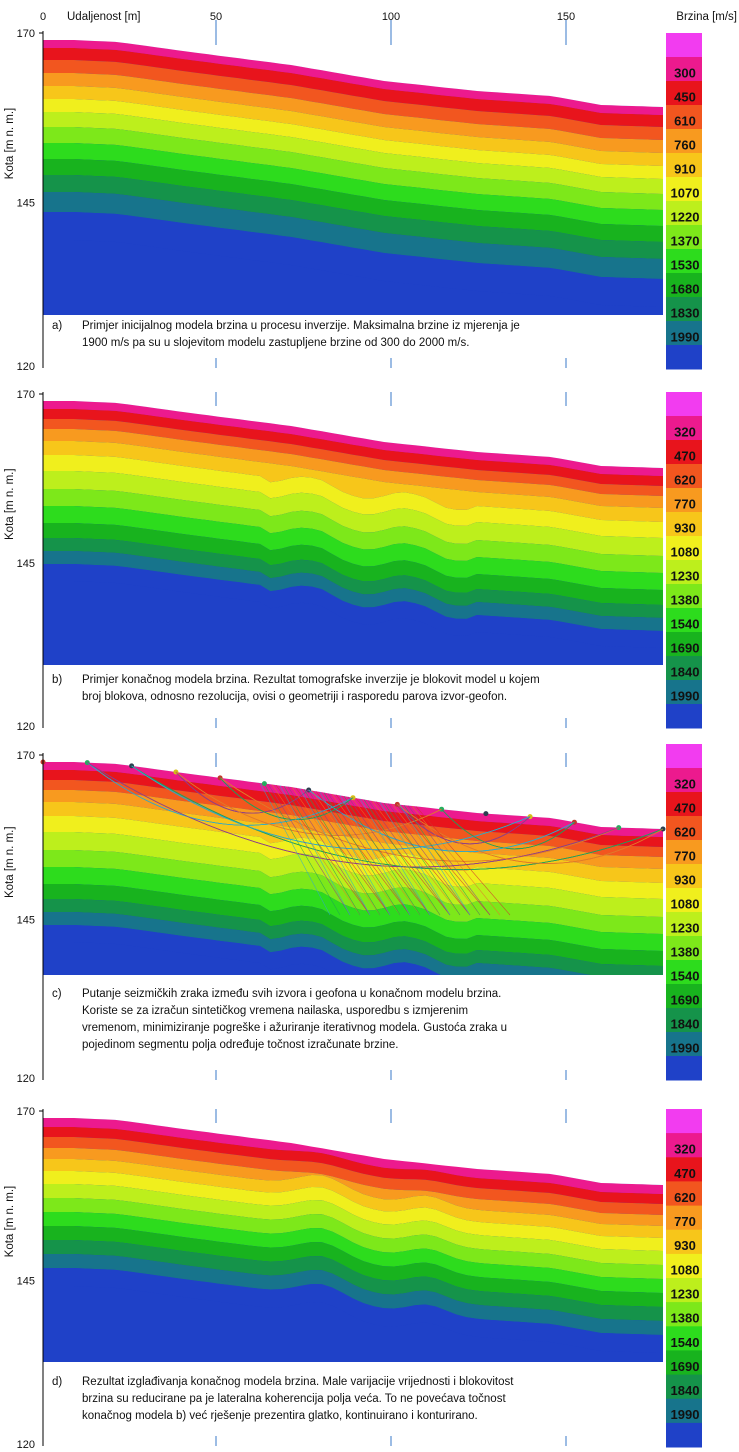 Image resolution: width=739 pixels, height=1452 pixels. What do you see at coordinates (685, 1245) in the screenshot?
I see `colorbar-label: 930` at bounding box center [685, 1245].